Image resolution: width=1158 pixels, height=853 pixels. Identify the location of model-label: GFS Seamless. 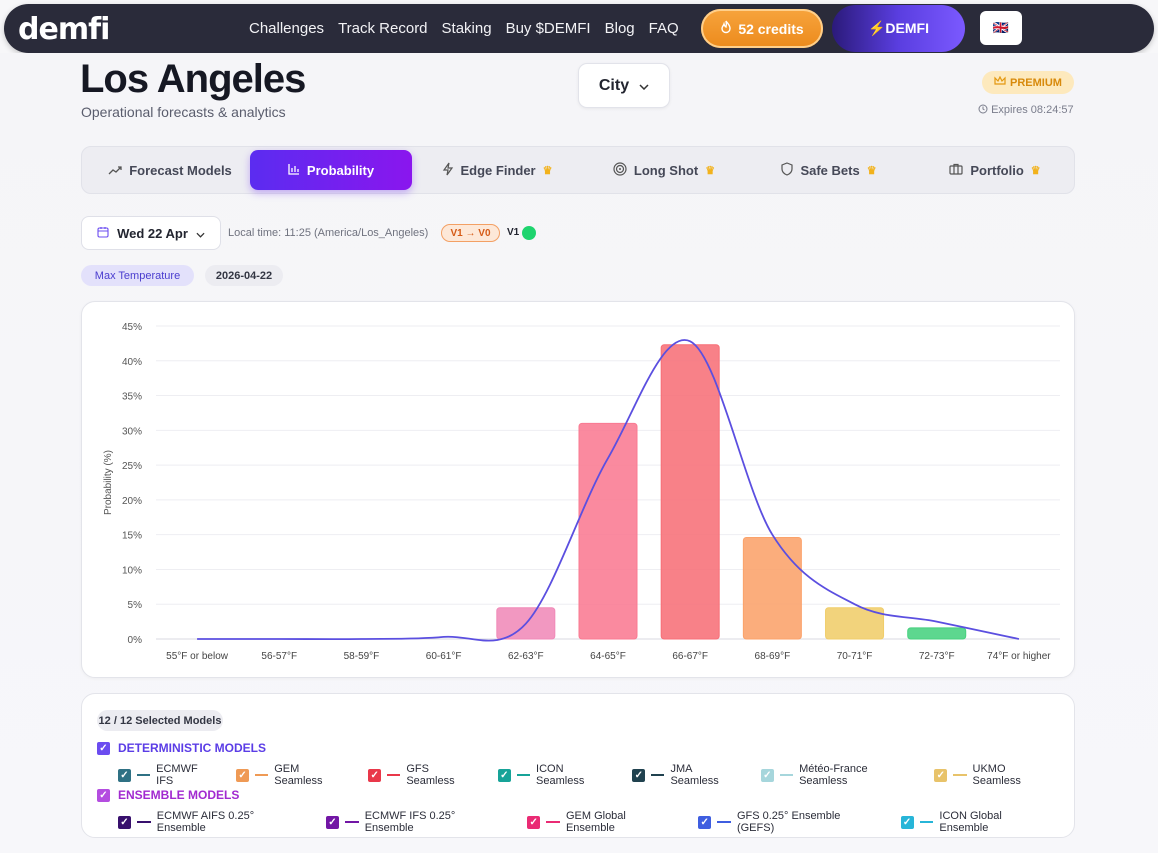
(430, 775).